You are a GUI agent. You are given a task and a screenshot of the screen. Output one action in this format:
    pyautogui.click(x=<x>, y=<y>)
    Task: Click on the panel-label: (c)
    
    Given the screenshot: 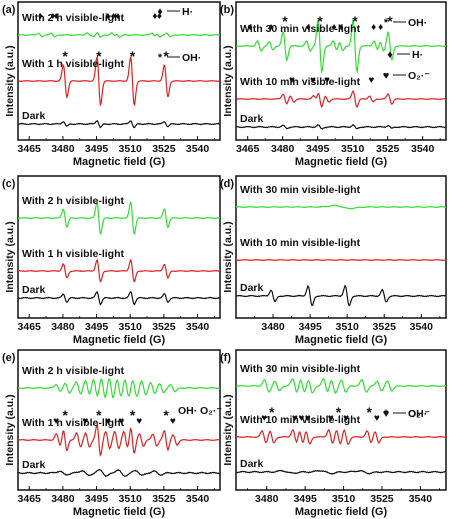 What is the action you would take?
    pyautogui.click(x=9, y=184)
    